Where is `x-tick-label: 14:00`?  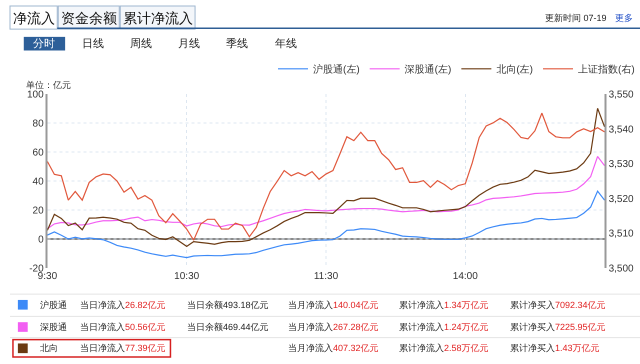 x-tick-label: 14:00 is located at coordinates (465, 276).